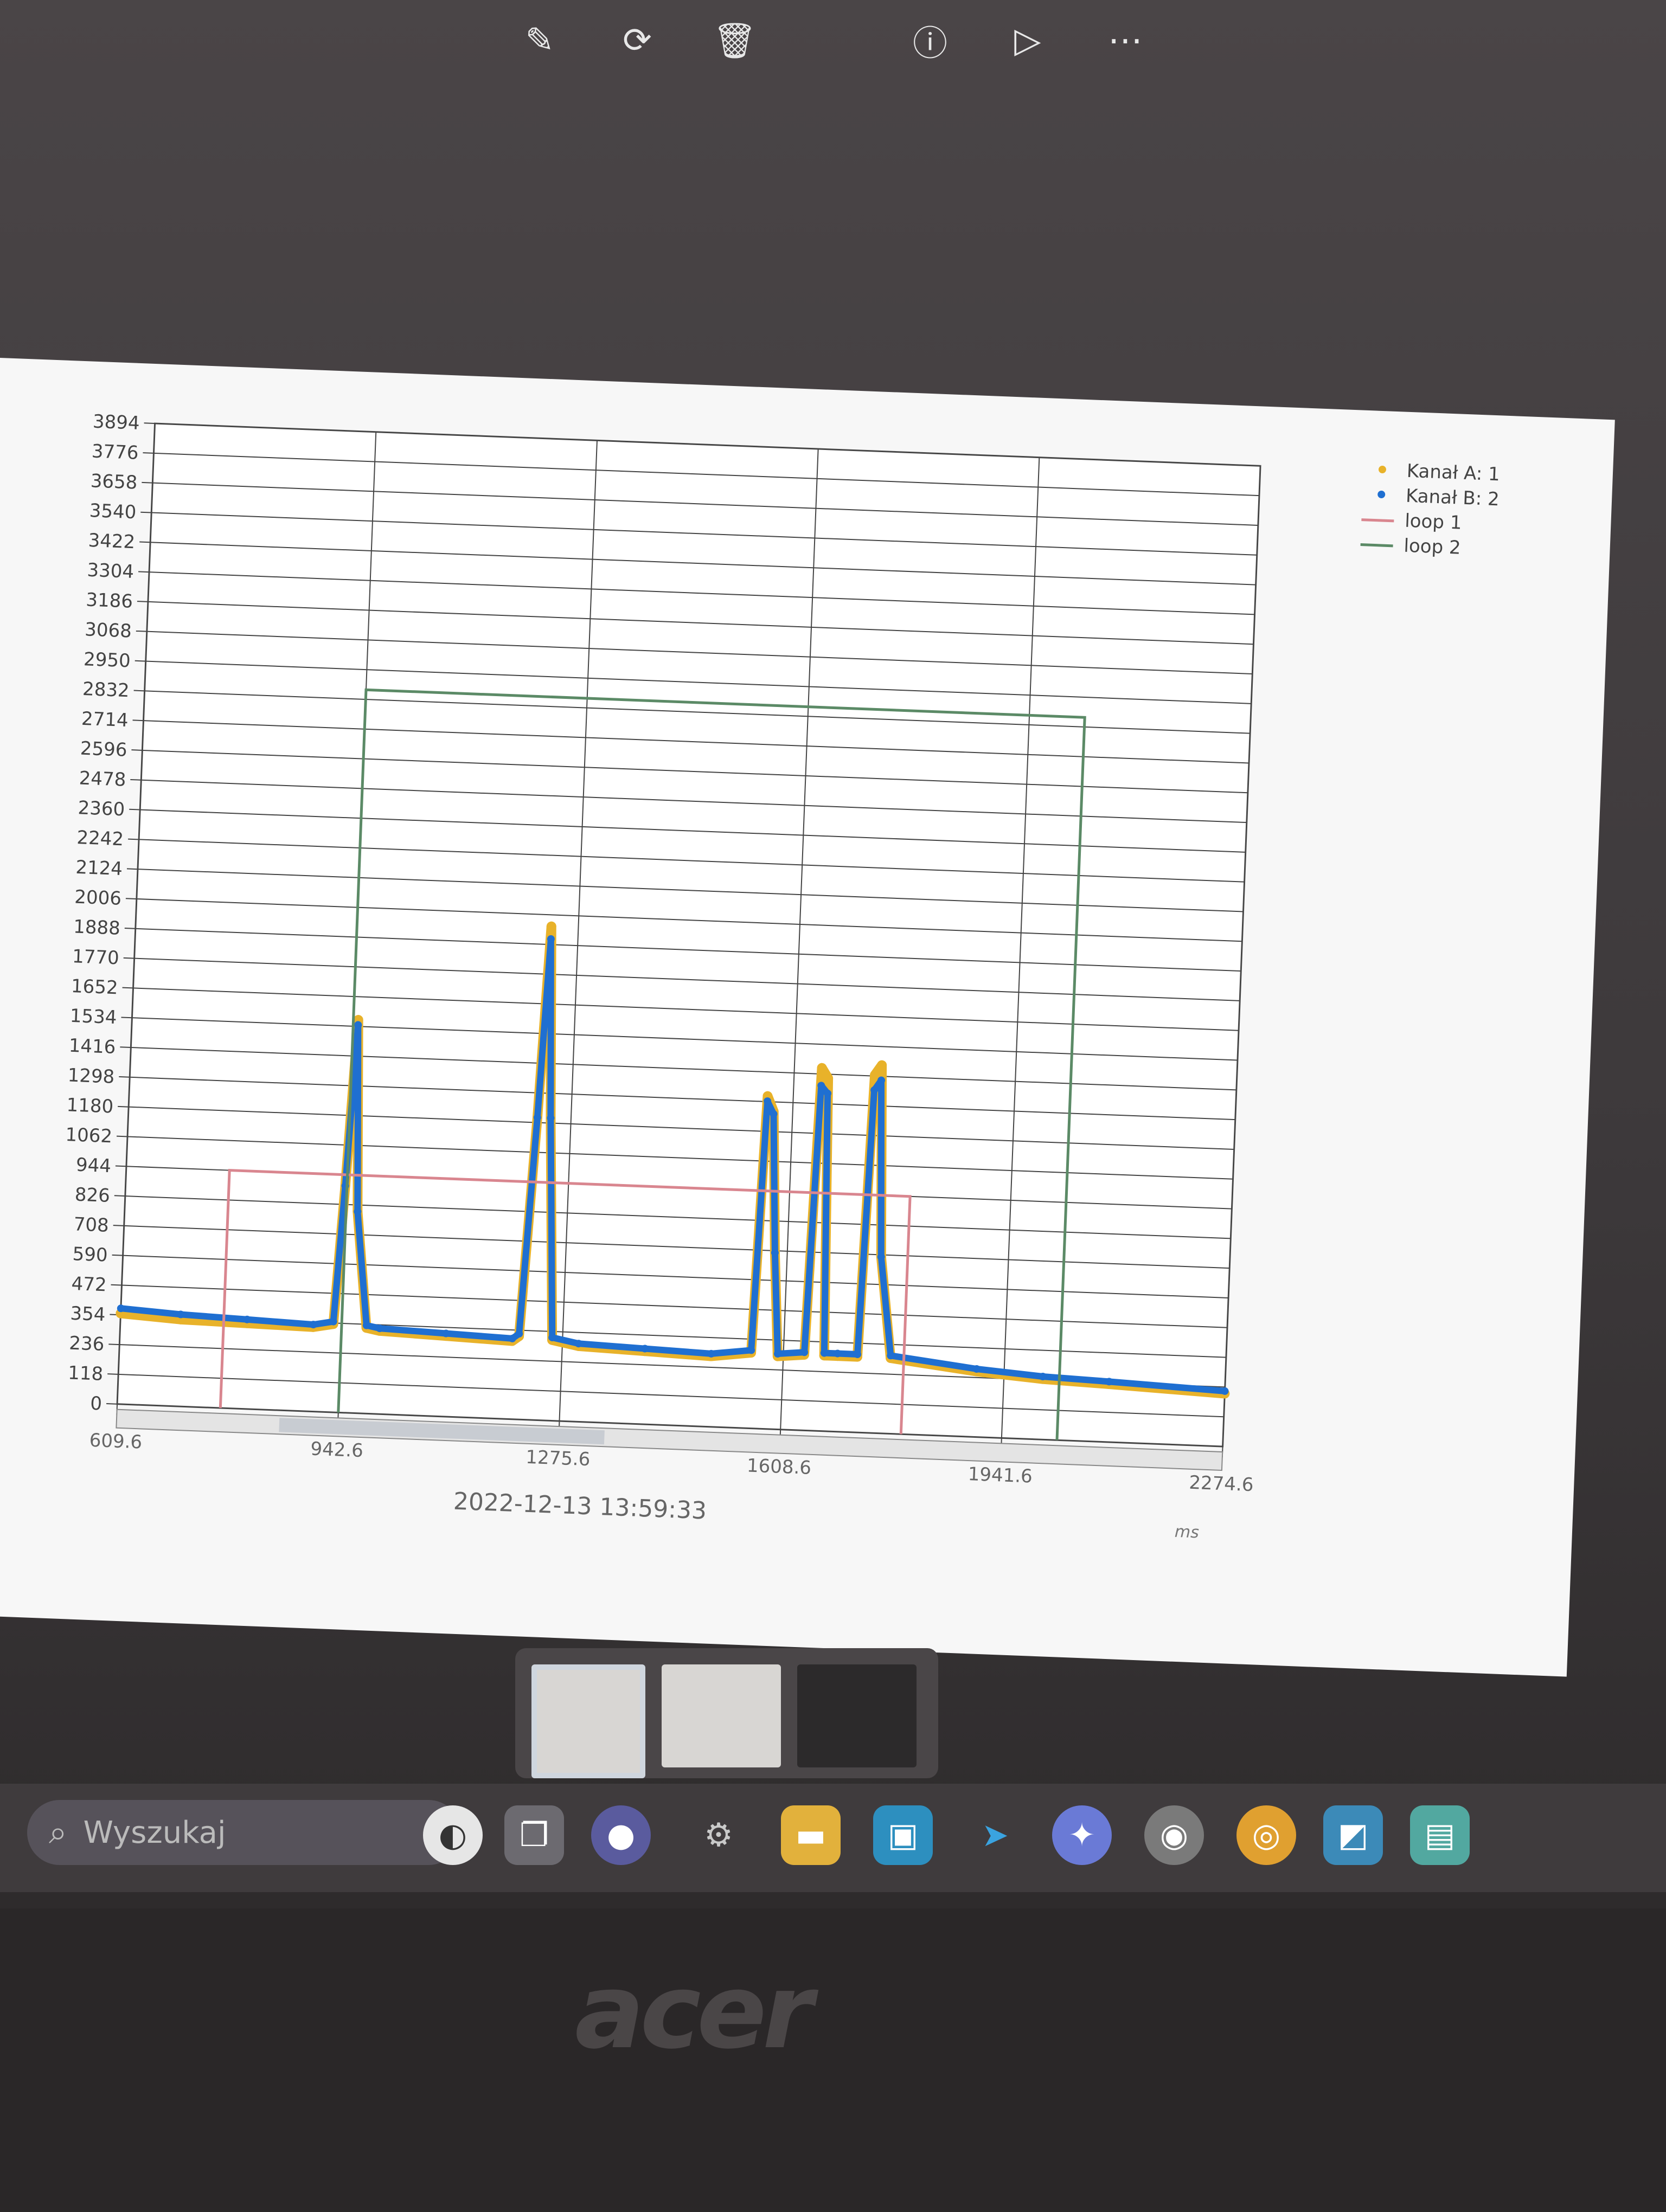 The height and width of the screenshot is (2212, 1666). I want to click on search-icon: ⌕, so click(58, 1832).